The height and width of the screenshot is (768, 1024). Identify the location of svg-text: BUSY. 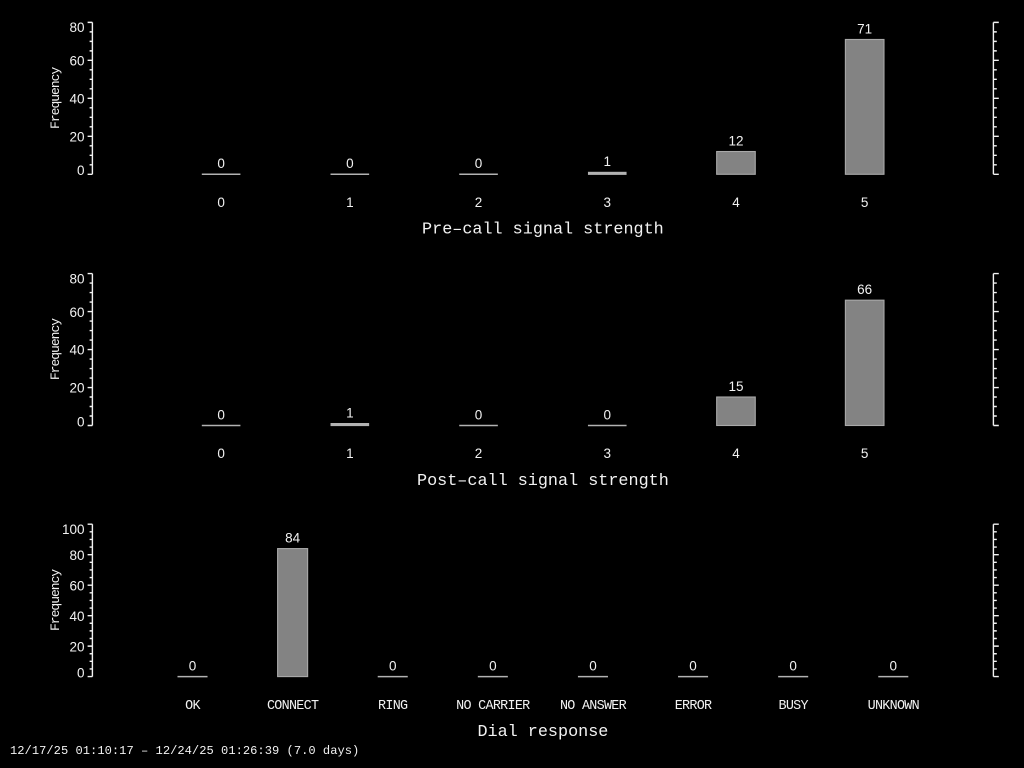
(794, 706).